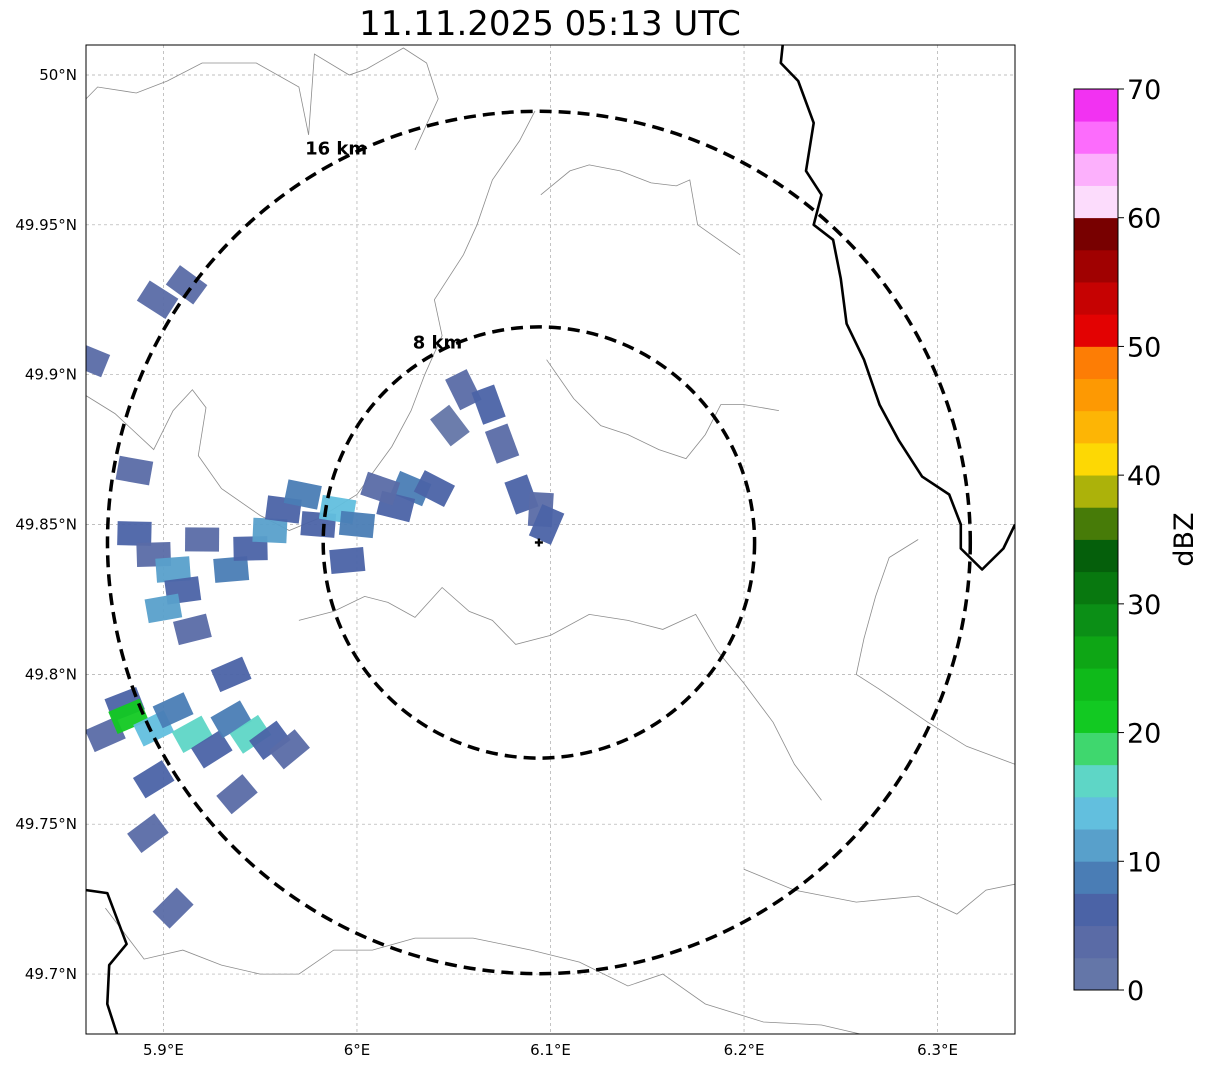  What do you see at coordinates (46, 824) in the screenshot?
I see `lat-tick-label: 49.75°N` at bounding box center [46, 824].